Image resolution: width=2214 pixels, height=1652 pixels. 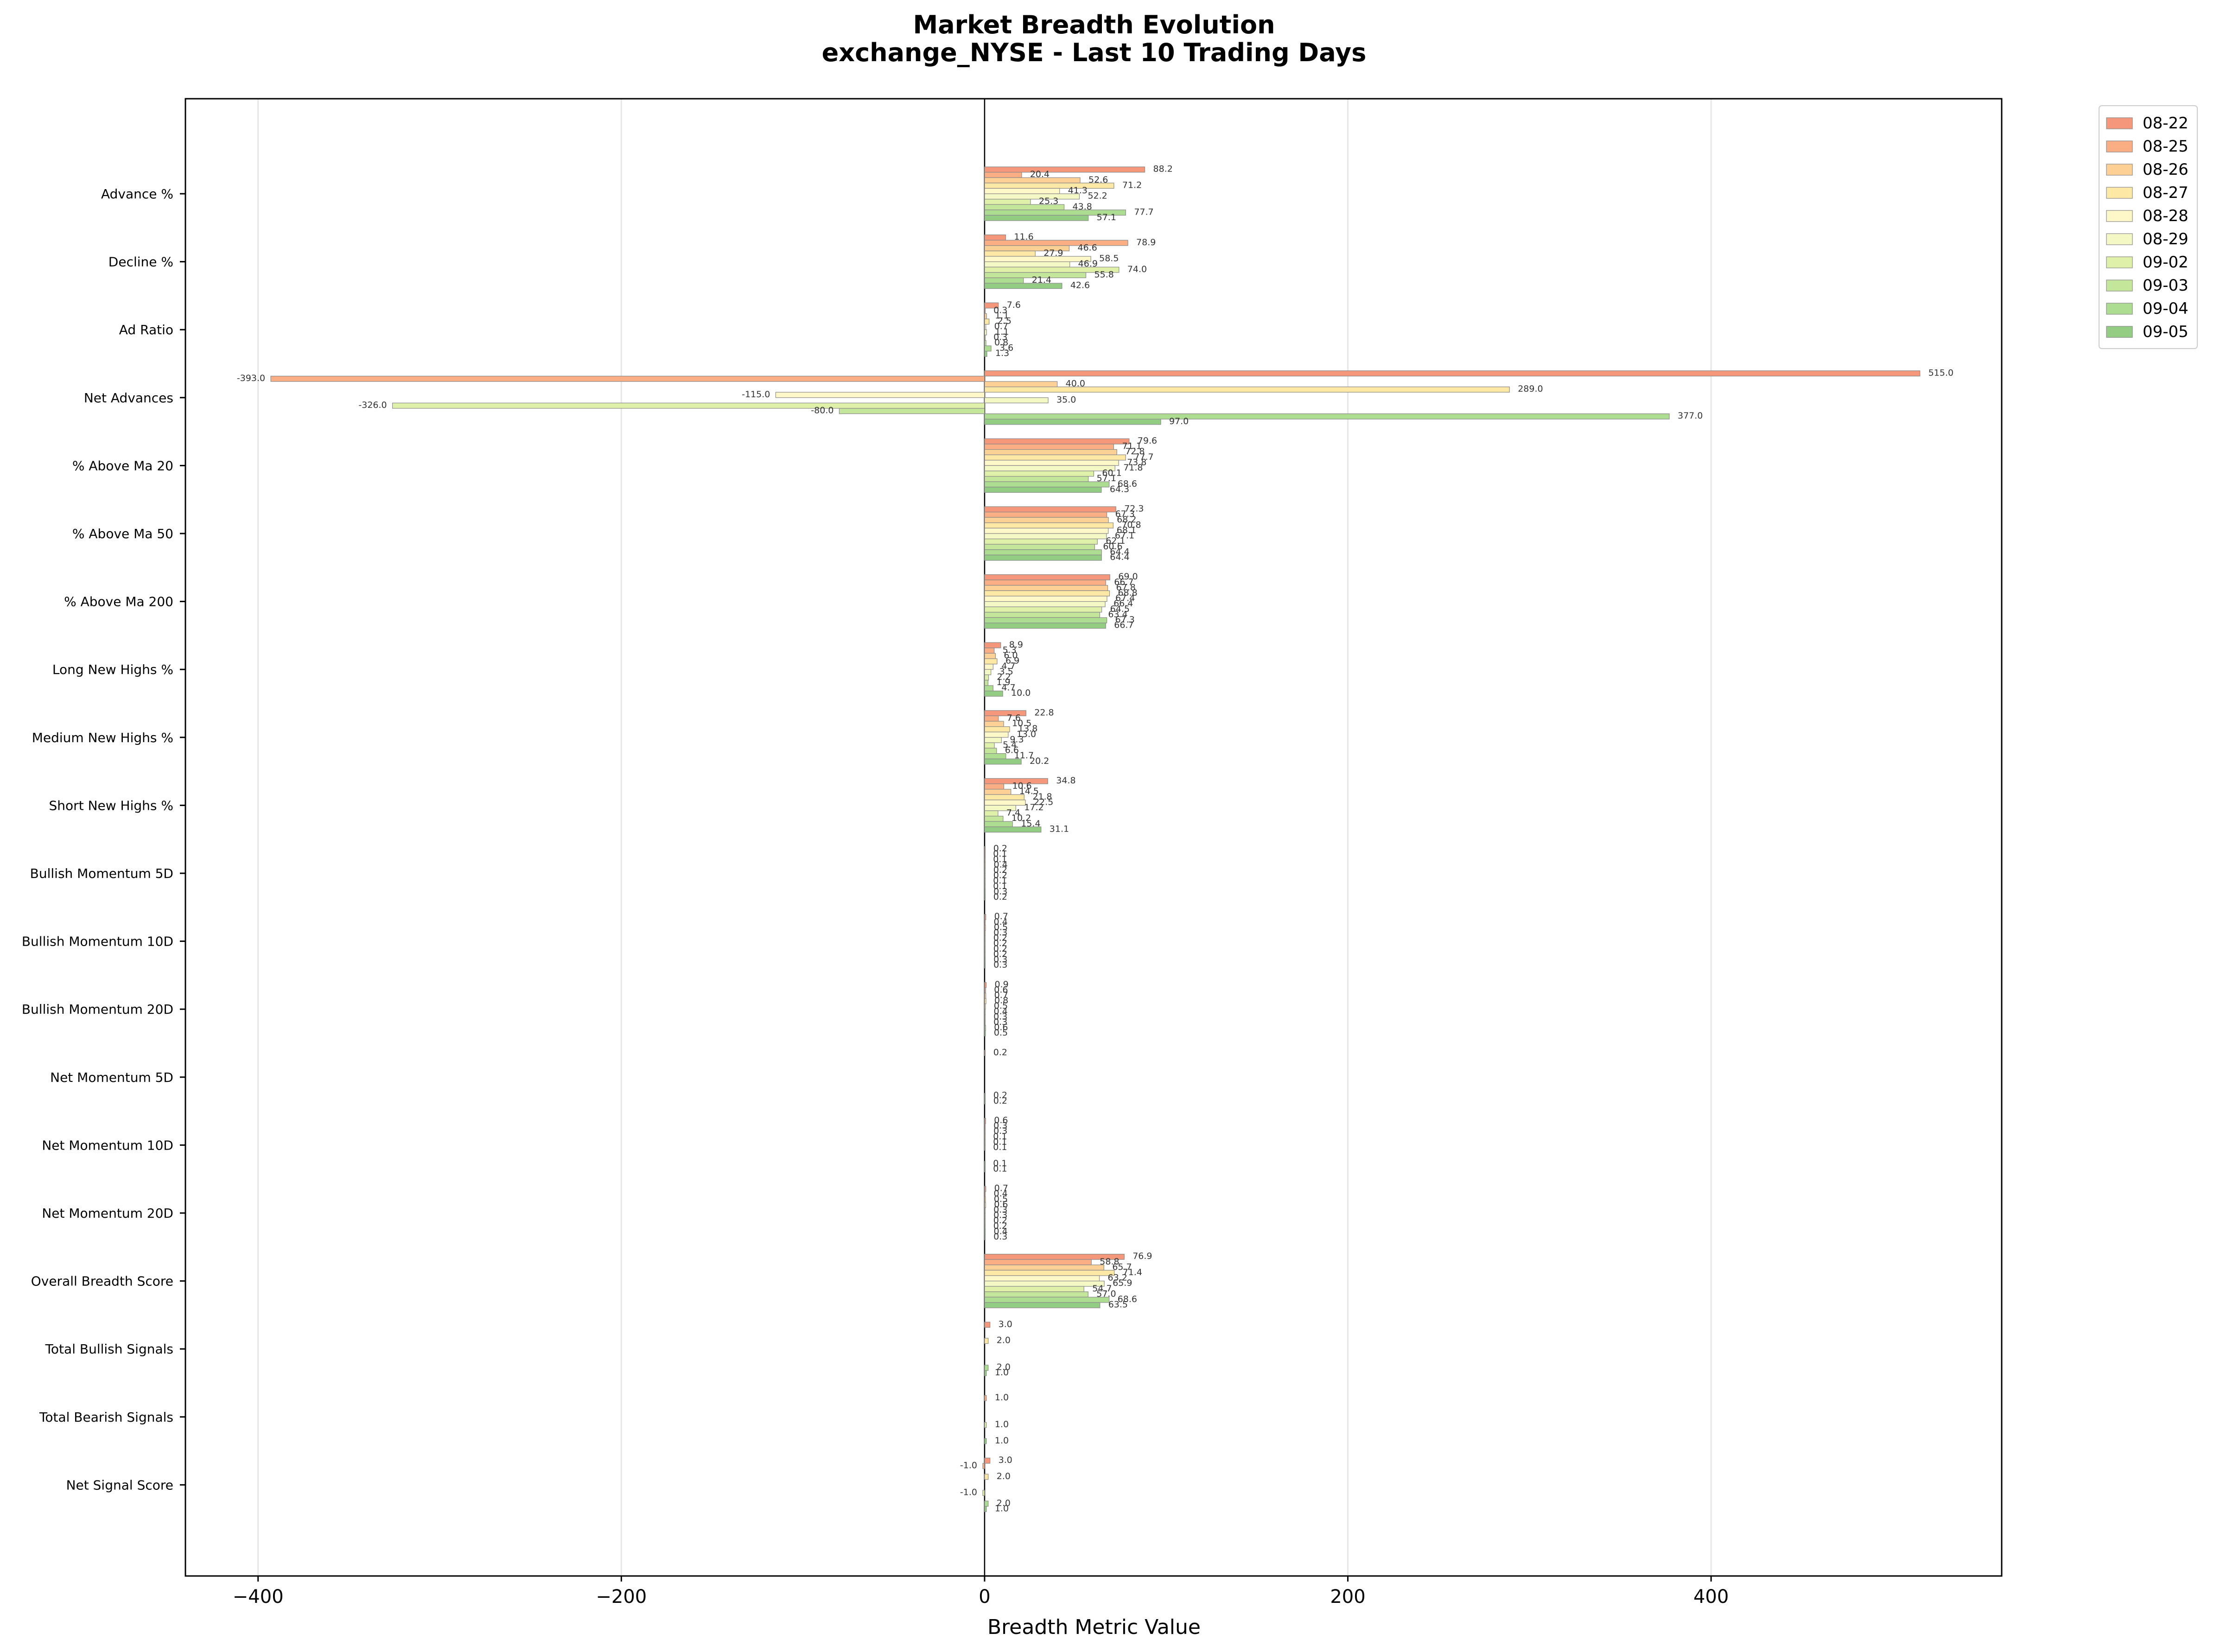 What do you see at coordinates (1001, 1199) in the screenshot?
I see `bar-value-label: 0.5` at bounding box center [1001, 1199].